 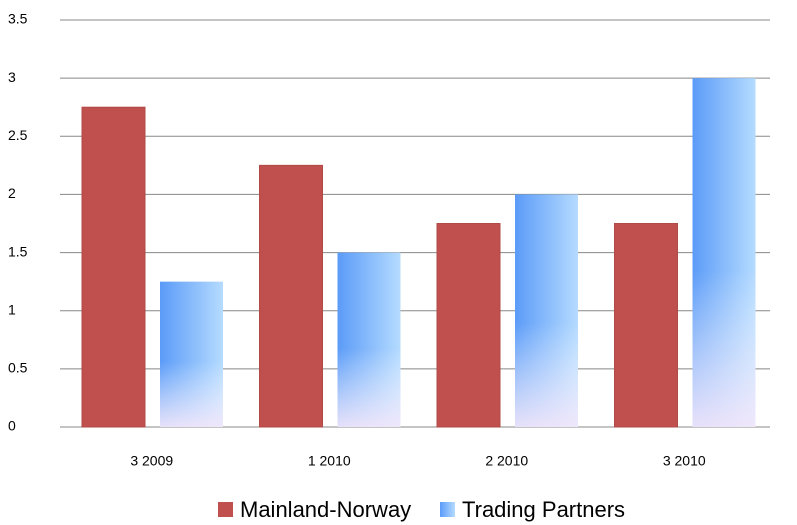 What do you see at coordinates (12, 426) in the screenshot?
I see `y-tick-label: 0` at bounding box center [12, 426].